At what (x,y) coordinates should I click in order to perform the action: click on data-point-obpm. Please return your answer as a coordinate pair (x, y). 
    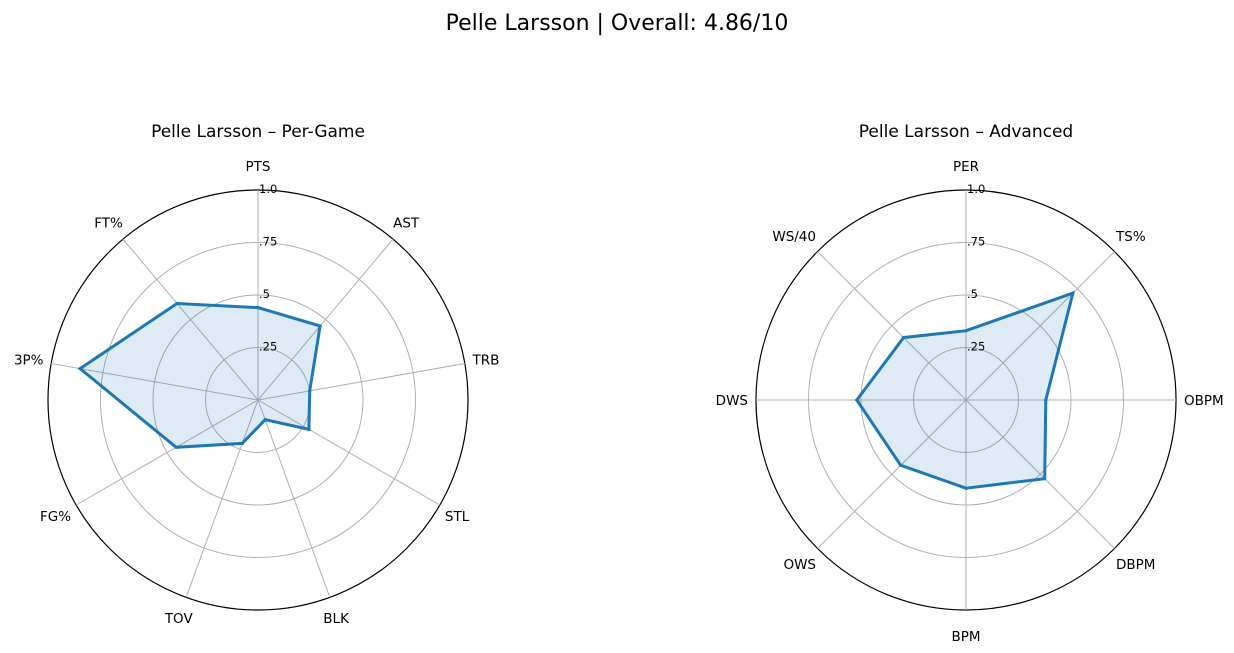
    Looking at the image, I should click on (1046, 400).